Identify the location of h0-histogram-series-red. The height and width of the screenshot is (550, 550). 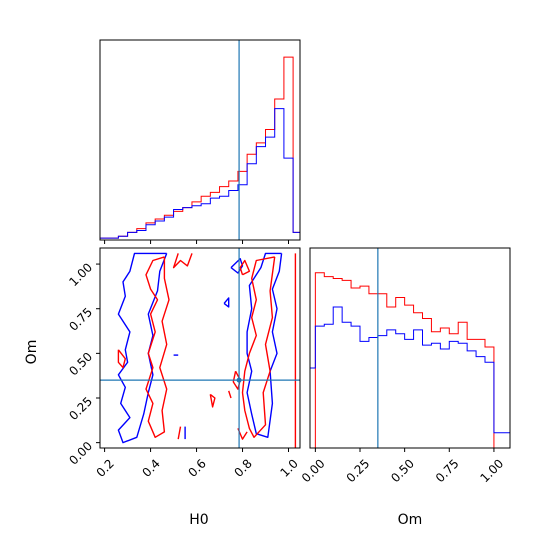
(200, 148).